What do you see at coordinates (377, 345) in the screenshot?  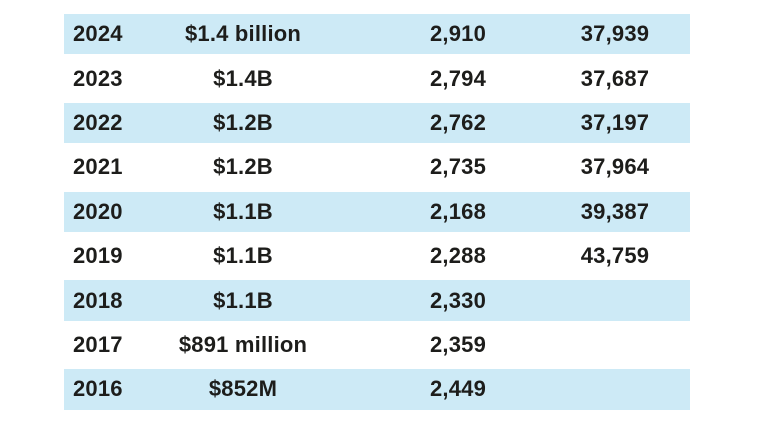 I see `table-row: 2017 $891 million 2,359` at bounding box center [377, 345].